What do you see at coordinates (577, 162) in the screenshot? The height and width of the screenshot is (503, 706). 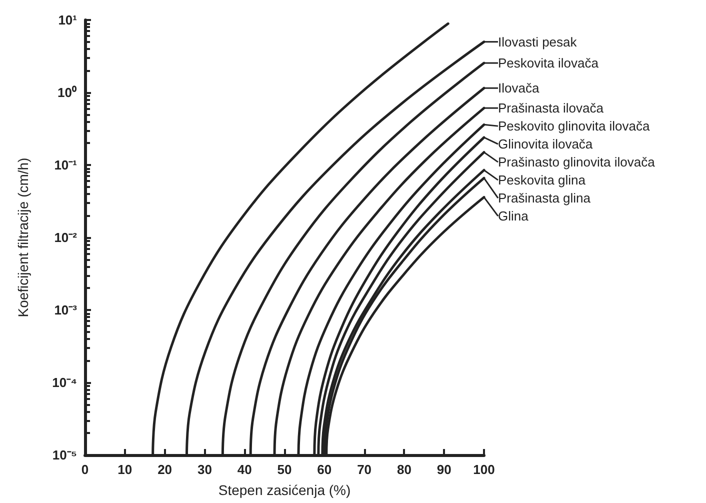 I see `legend-label: Prašinasto glinovita ilovača` at bounding box center [577, 162].